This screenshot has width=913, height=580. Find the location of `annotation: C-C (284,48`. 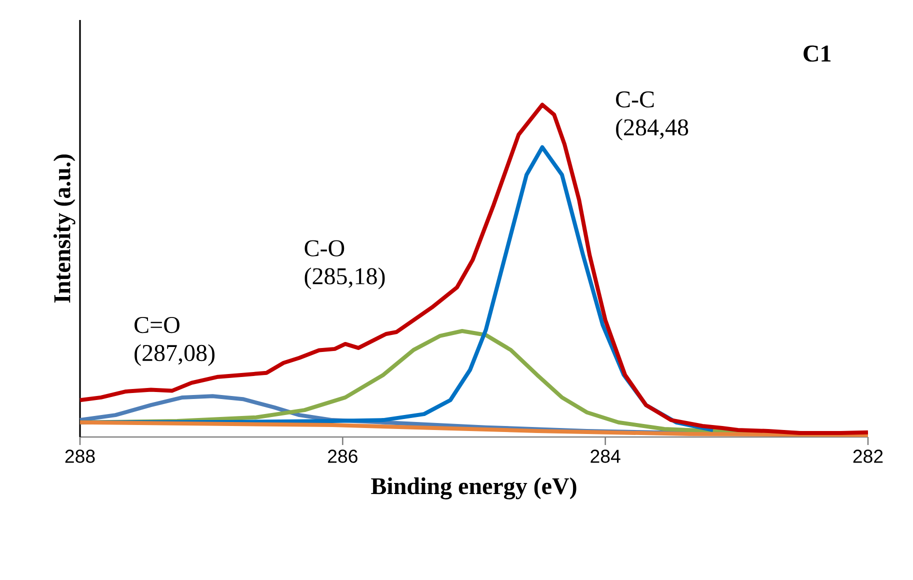

annotation: C-C (284,48 is located at coordinates (652, 115).